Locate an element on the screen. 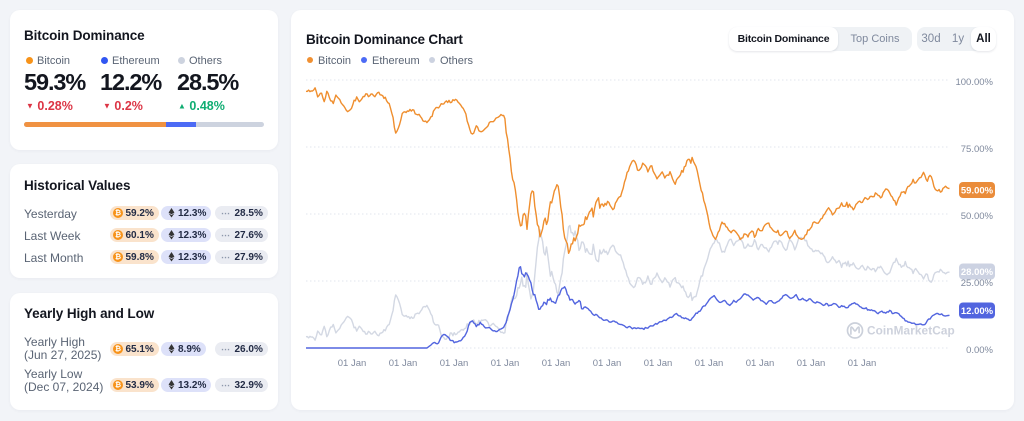  svg-text: 28.00% is located at coordinates (977, 272).